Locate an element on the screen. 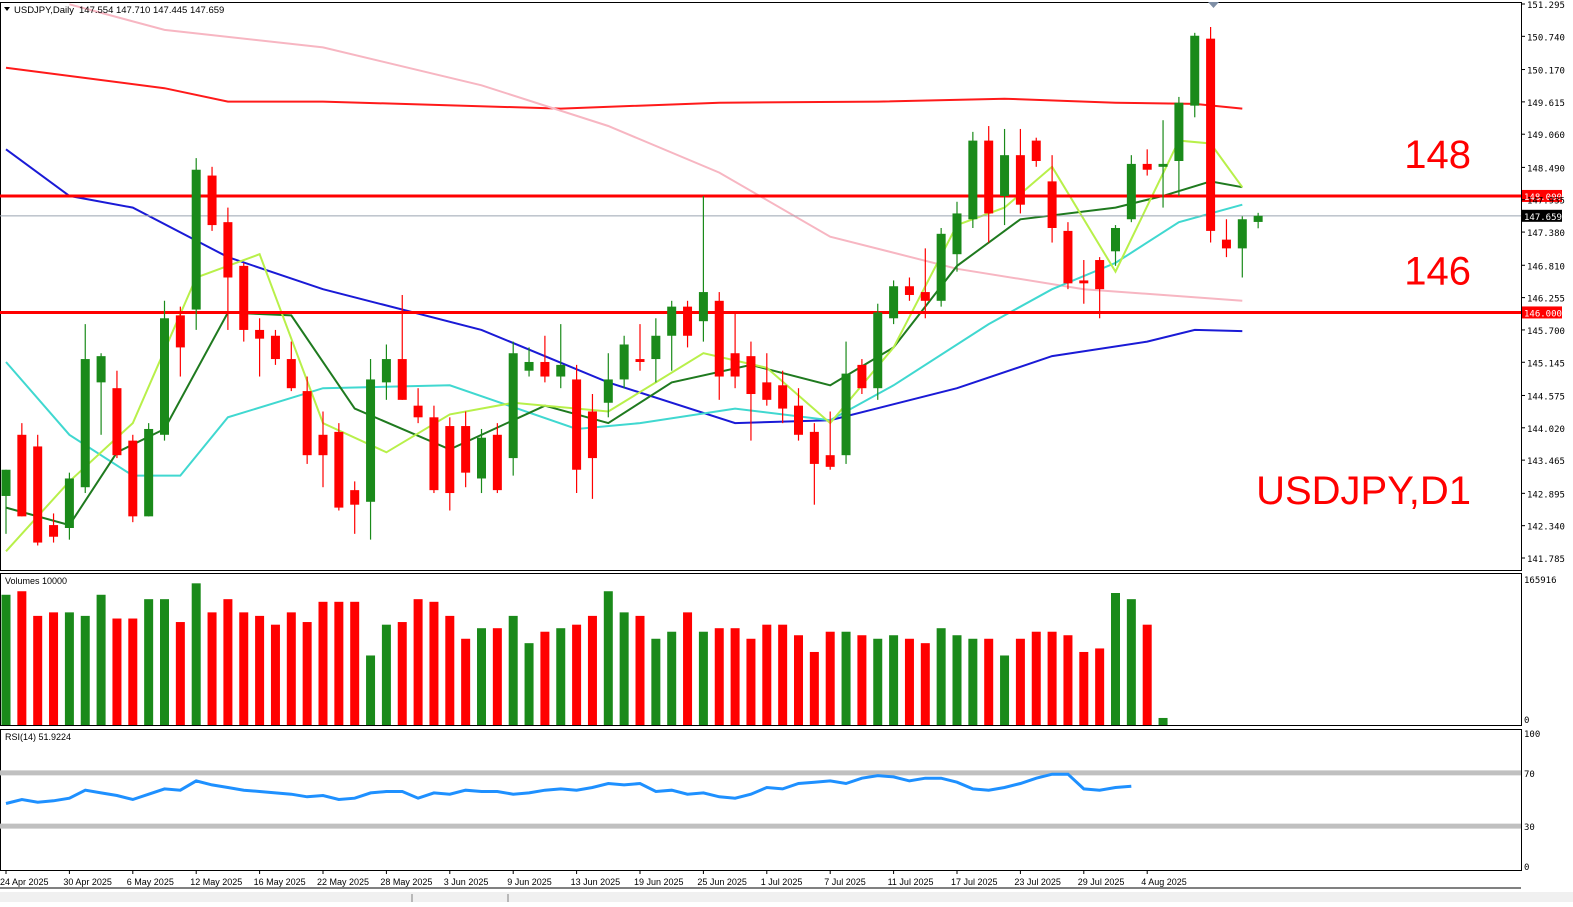 The height and width of the screenshot is (907, 1573). x-tick-label: 1 Jul 2025 is located at coordinates (782, 882).